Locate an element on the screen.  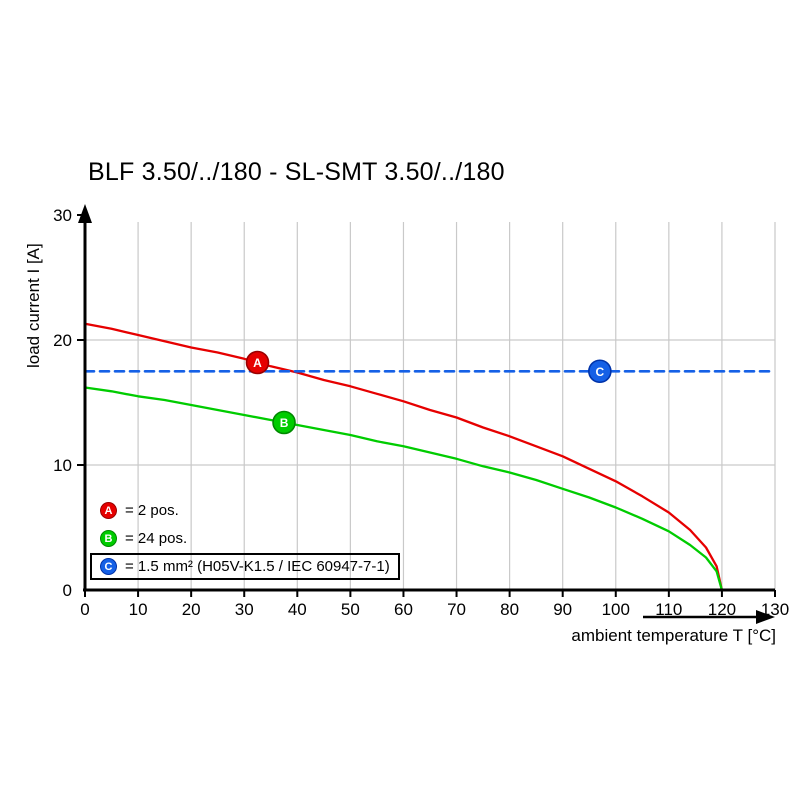
x-tick-label: 90 is located at coordinates (562, 609).